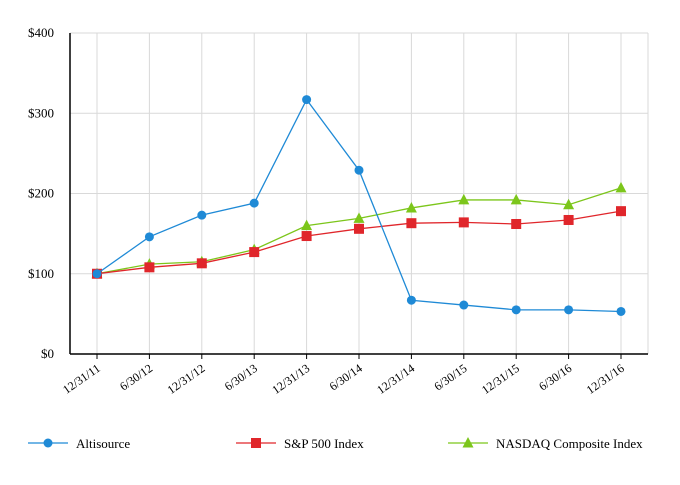  Describe the element at coordinates (136, 377) in the screenshot. I see `x-tick-label: 6/30/12` at that location.